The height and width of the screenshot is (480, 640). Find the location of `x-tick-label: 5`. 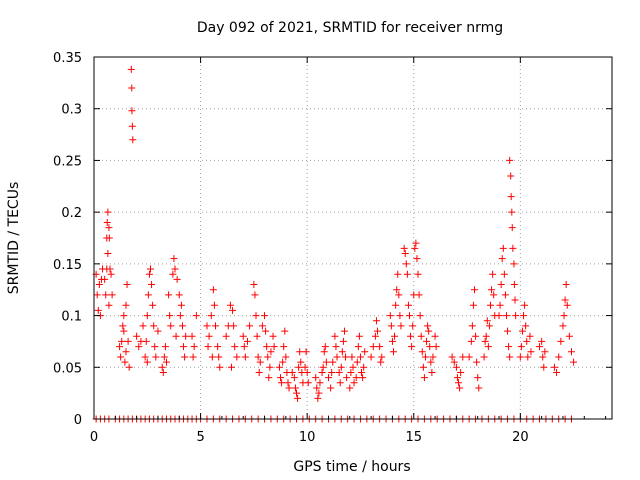

x-tick-label: 5 is located at coordinates (200, 437).